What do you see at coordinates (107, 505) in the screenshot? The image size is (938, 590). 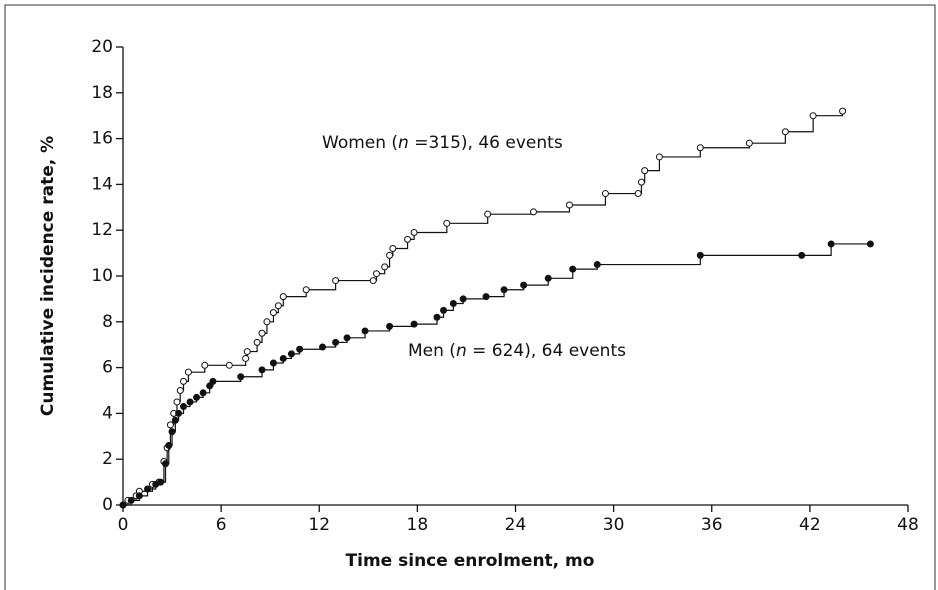 I see `y-tick-label: 0` at bounding box center [107, 505].